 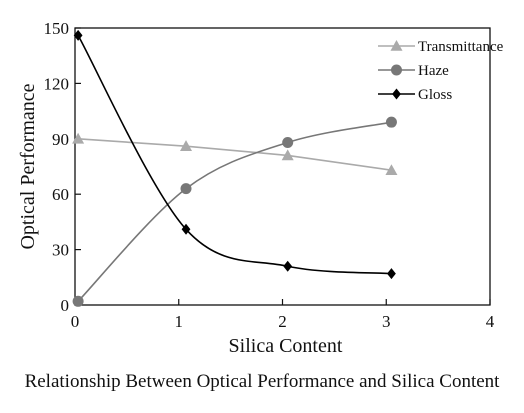 What do you see at coordinates (490, 321) in the screenshot?
I see `x-tick-label: 4` at bounding box center [490, 321].